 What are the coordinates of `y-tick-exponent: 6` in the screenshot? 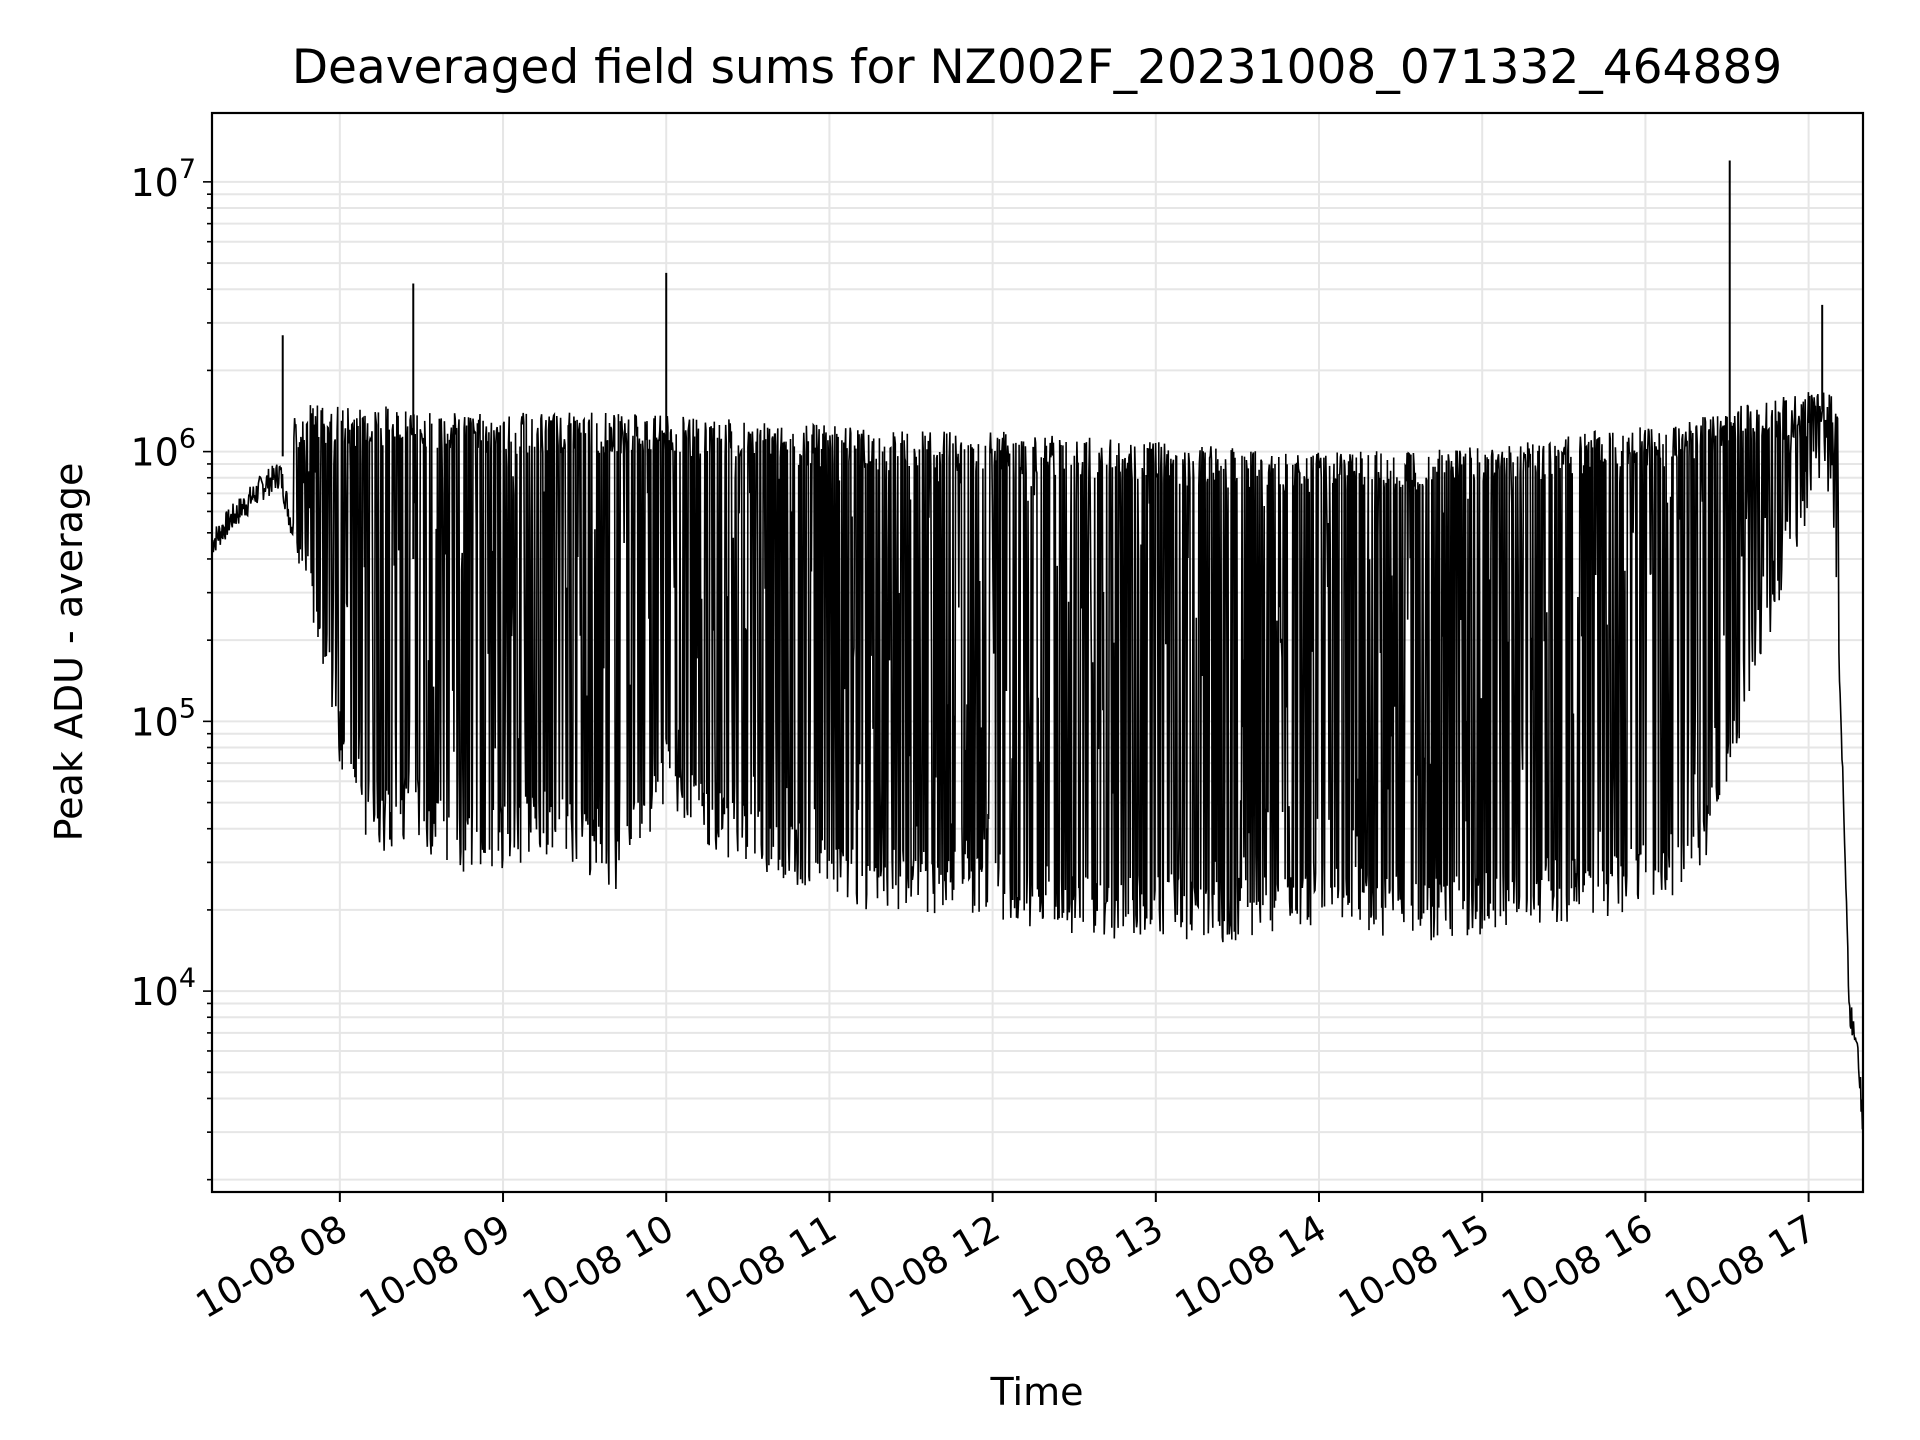 It's located at (187, 439).